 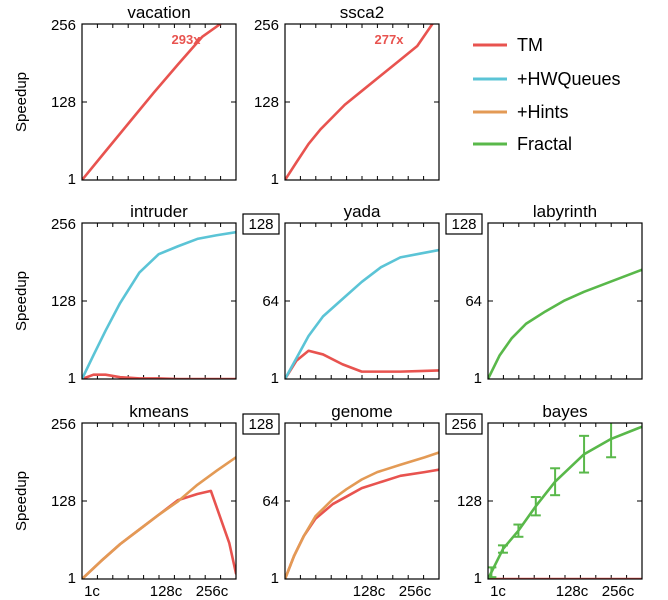 I want to click on panel-title: genome, so click(x=361, y=411).